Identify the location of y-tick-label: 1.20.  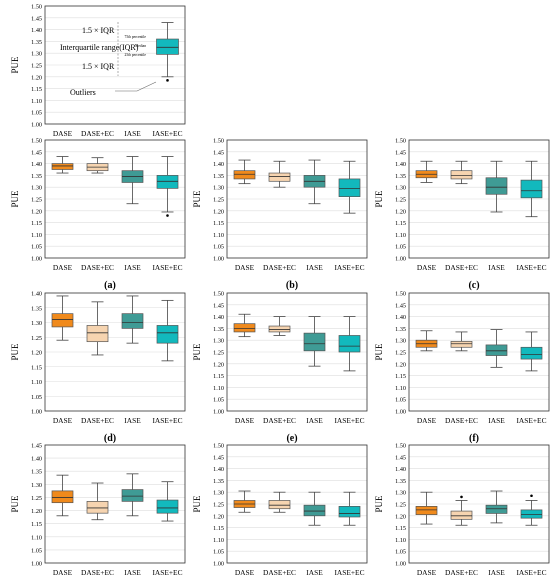
(400, 364).